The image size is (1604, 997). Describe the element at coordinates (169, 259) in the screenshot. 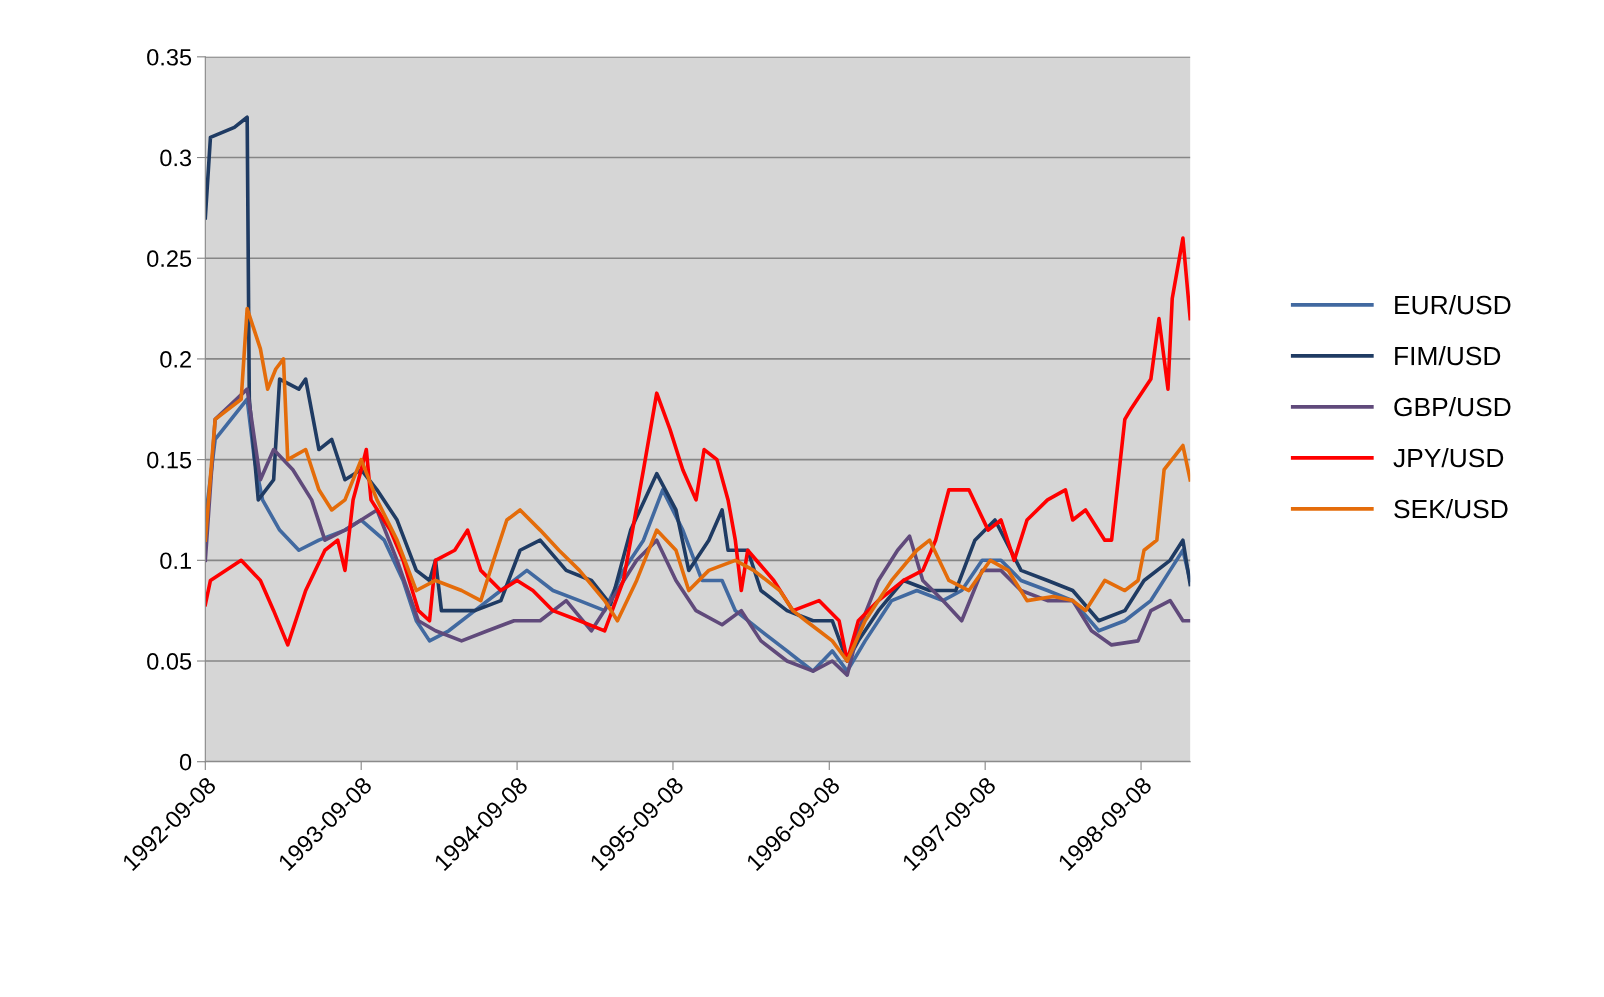

I see `y-tick-label: 0.25` at that location.